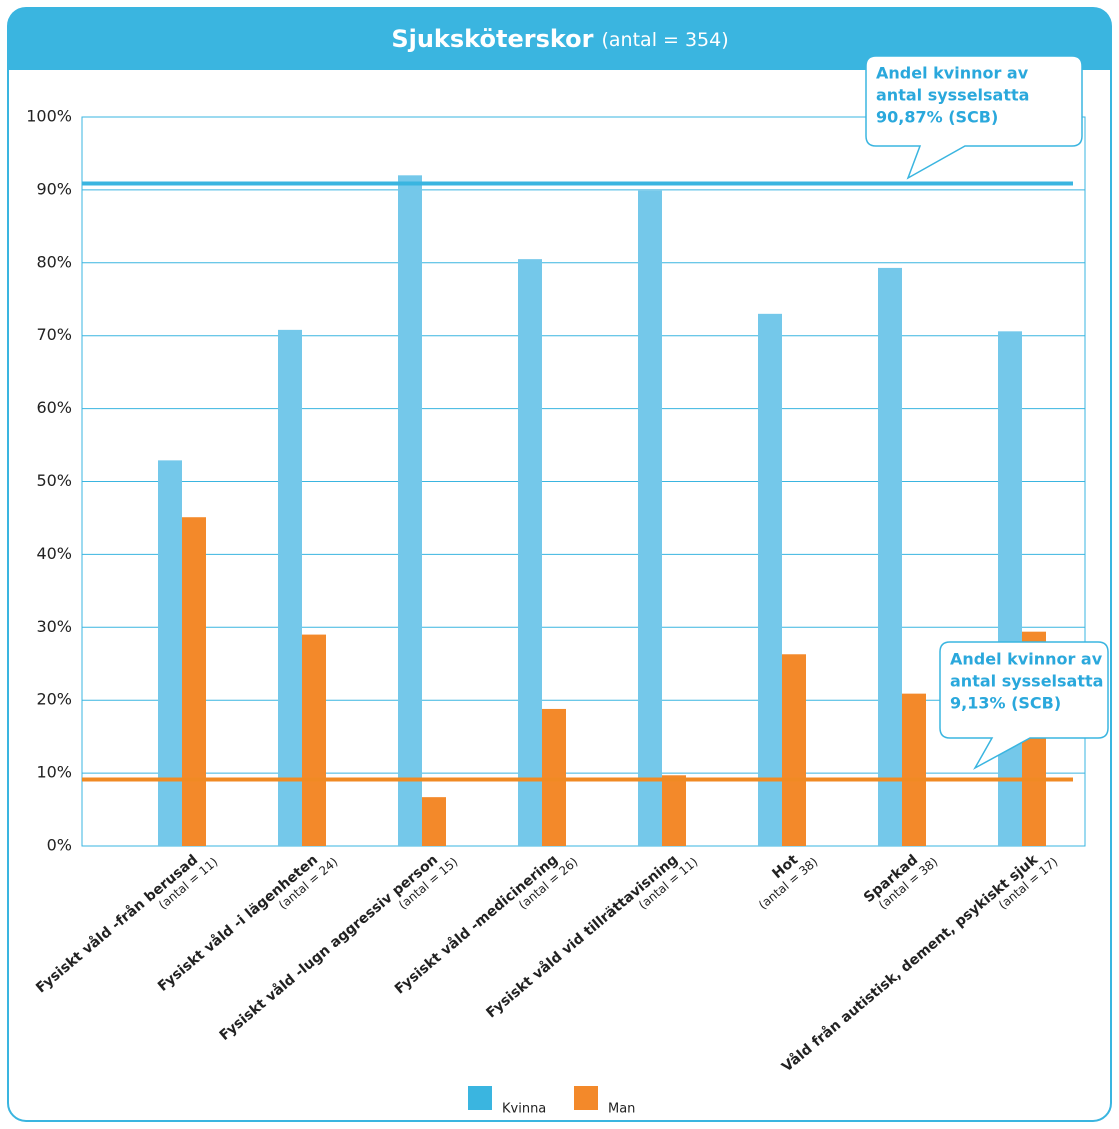 Image resolution: width=1119 pixels, height=1129 pixels. Describe the element at coordinates (54, 772) in the screenshot. I see `y-tick-label: 10%` at that location.